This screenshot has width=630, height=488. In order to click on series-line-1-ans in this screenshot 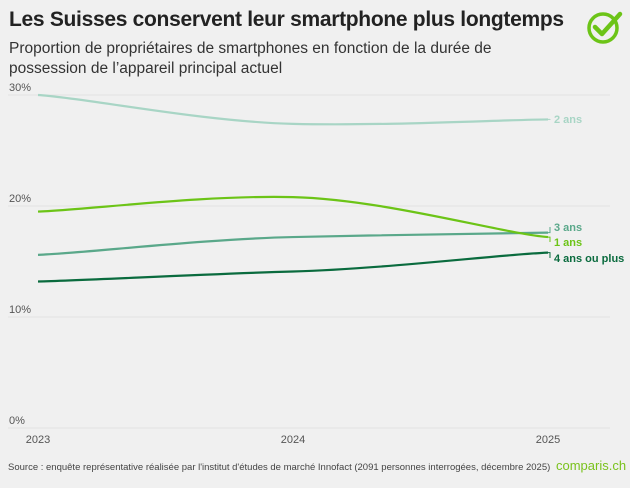, I will do `click(293, 217)`.